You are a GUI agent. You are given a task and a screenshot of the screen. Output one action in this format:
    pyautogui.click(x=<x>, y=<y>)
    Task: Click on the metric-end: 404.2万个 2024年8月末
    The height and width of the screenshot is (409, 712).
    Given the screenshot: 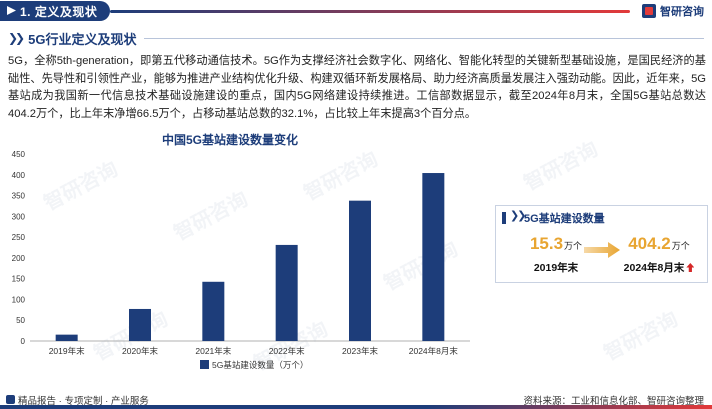 What is the action you would take?
    pyautogui.click(x=659, y=254)
    